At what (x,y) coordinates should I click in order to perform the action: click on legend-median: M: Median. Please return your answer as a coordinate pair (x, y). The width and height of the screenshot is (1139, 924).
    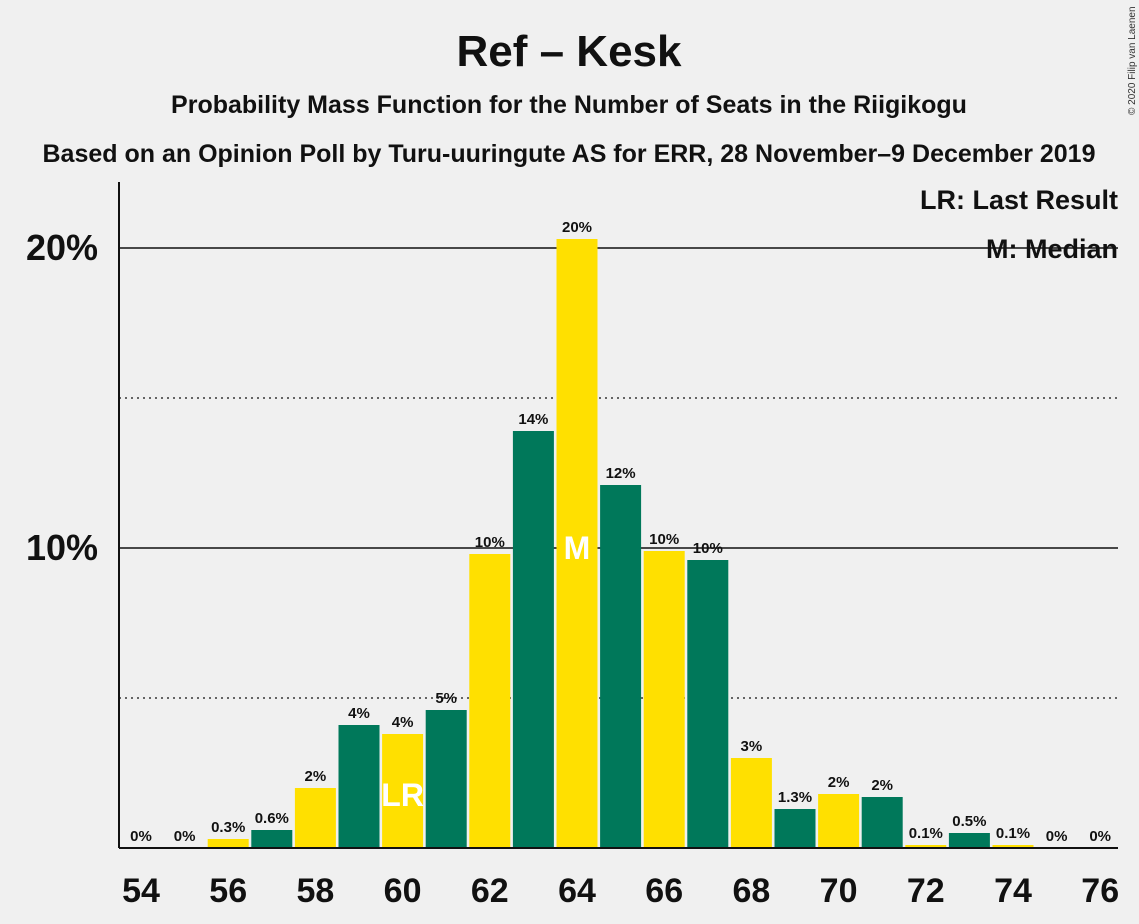
    Looking at the image, I should click on (1052, 249).